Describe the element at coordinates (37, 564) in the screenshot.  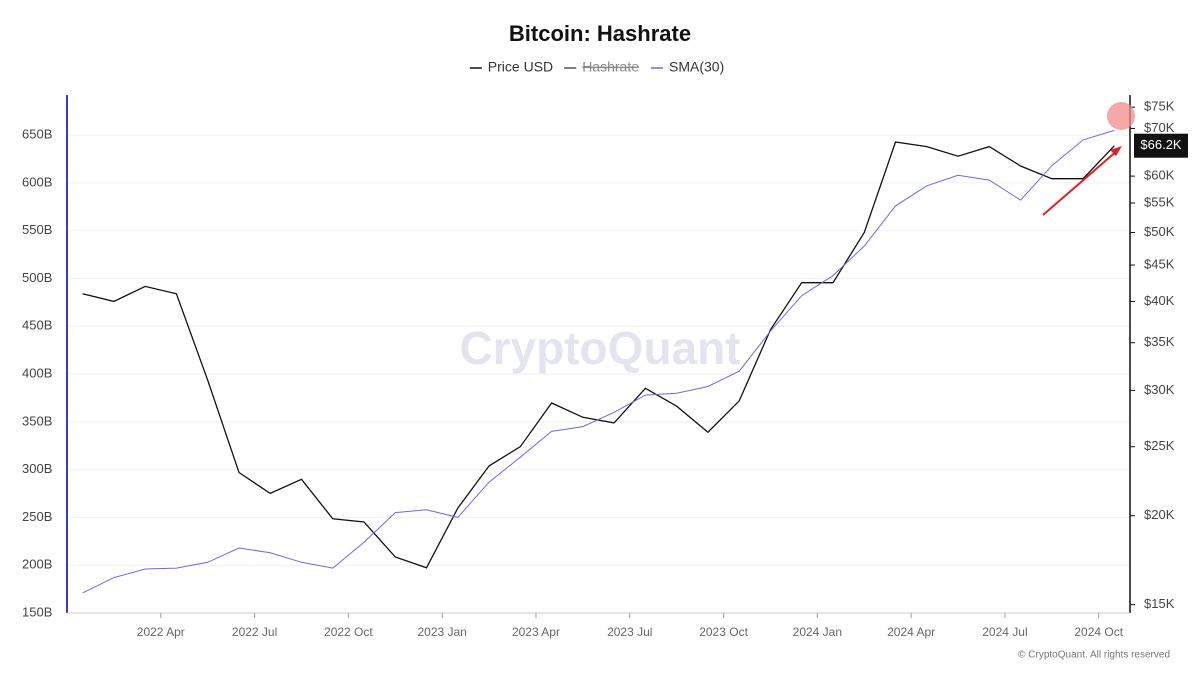
I see `y-tick-label: 200B` at that location.